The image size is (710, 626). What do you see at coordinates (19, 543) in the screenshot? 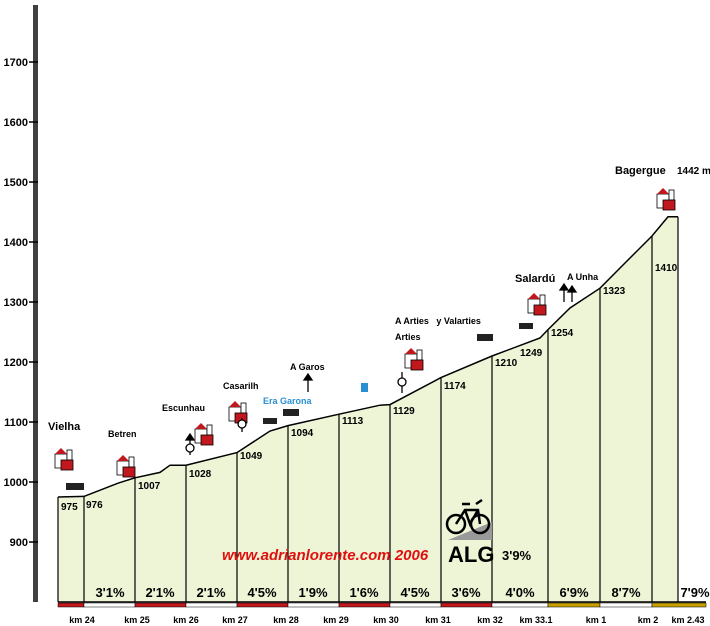
I see `y-tick-label: 900` at bounding box center [19, 543].